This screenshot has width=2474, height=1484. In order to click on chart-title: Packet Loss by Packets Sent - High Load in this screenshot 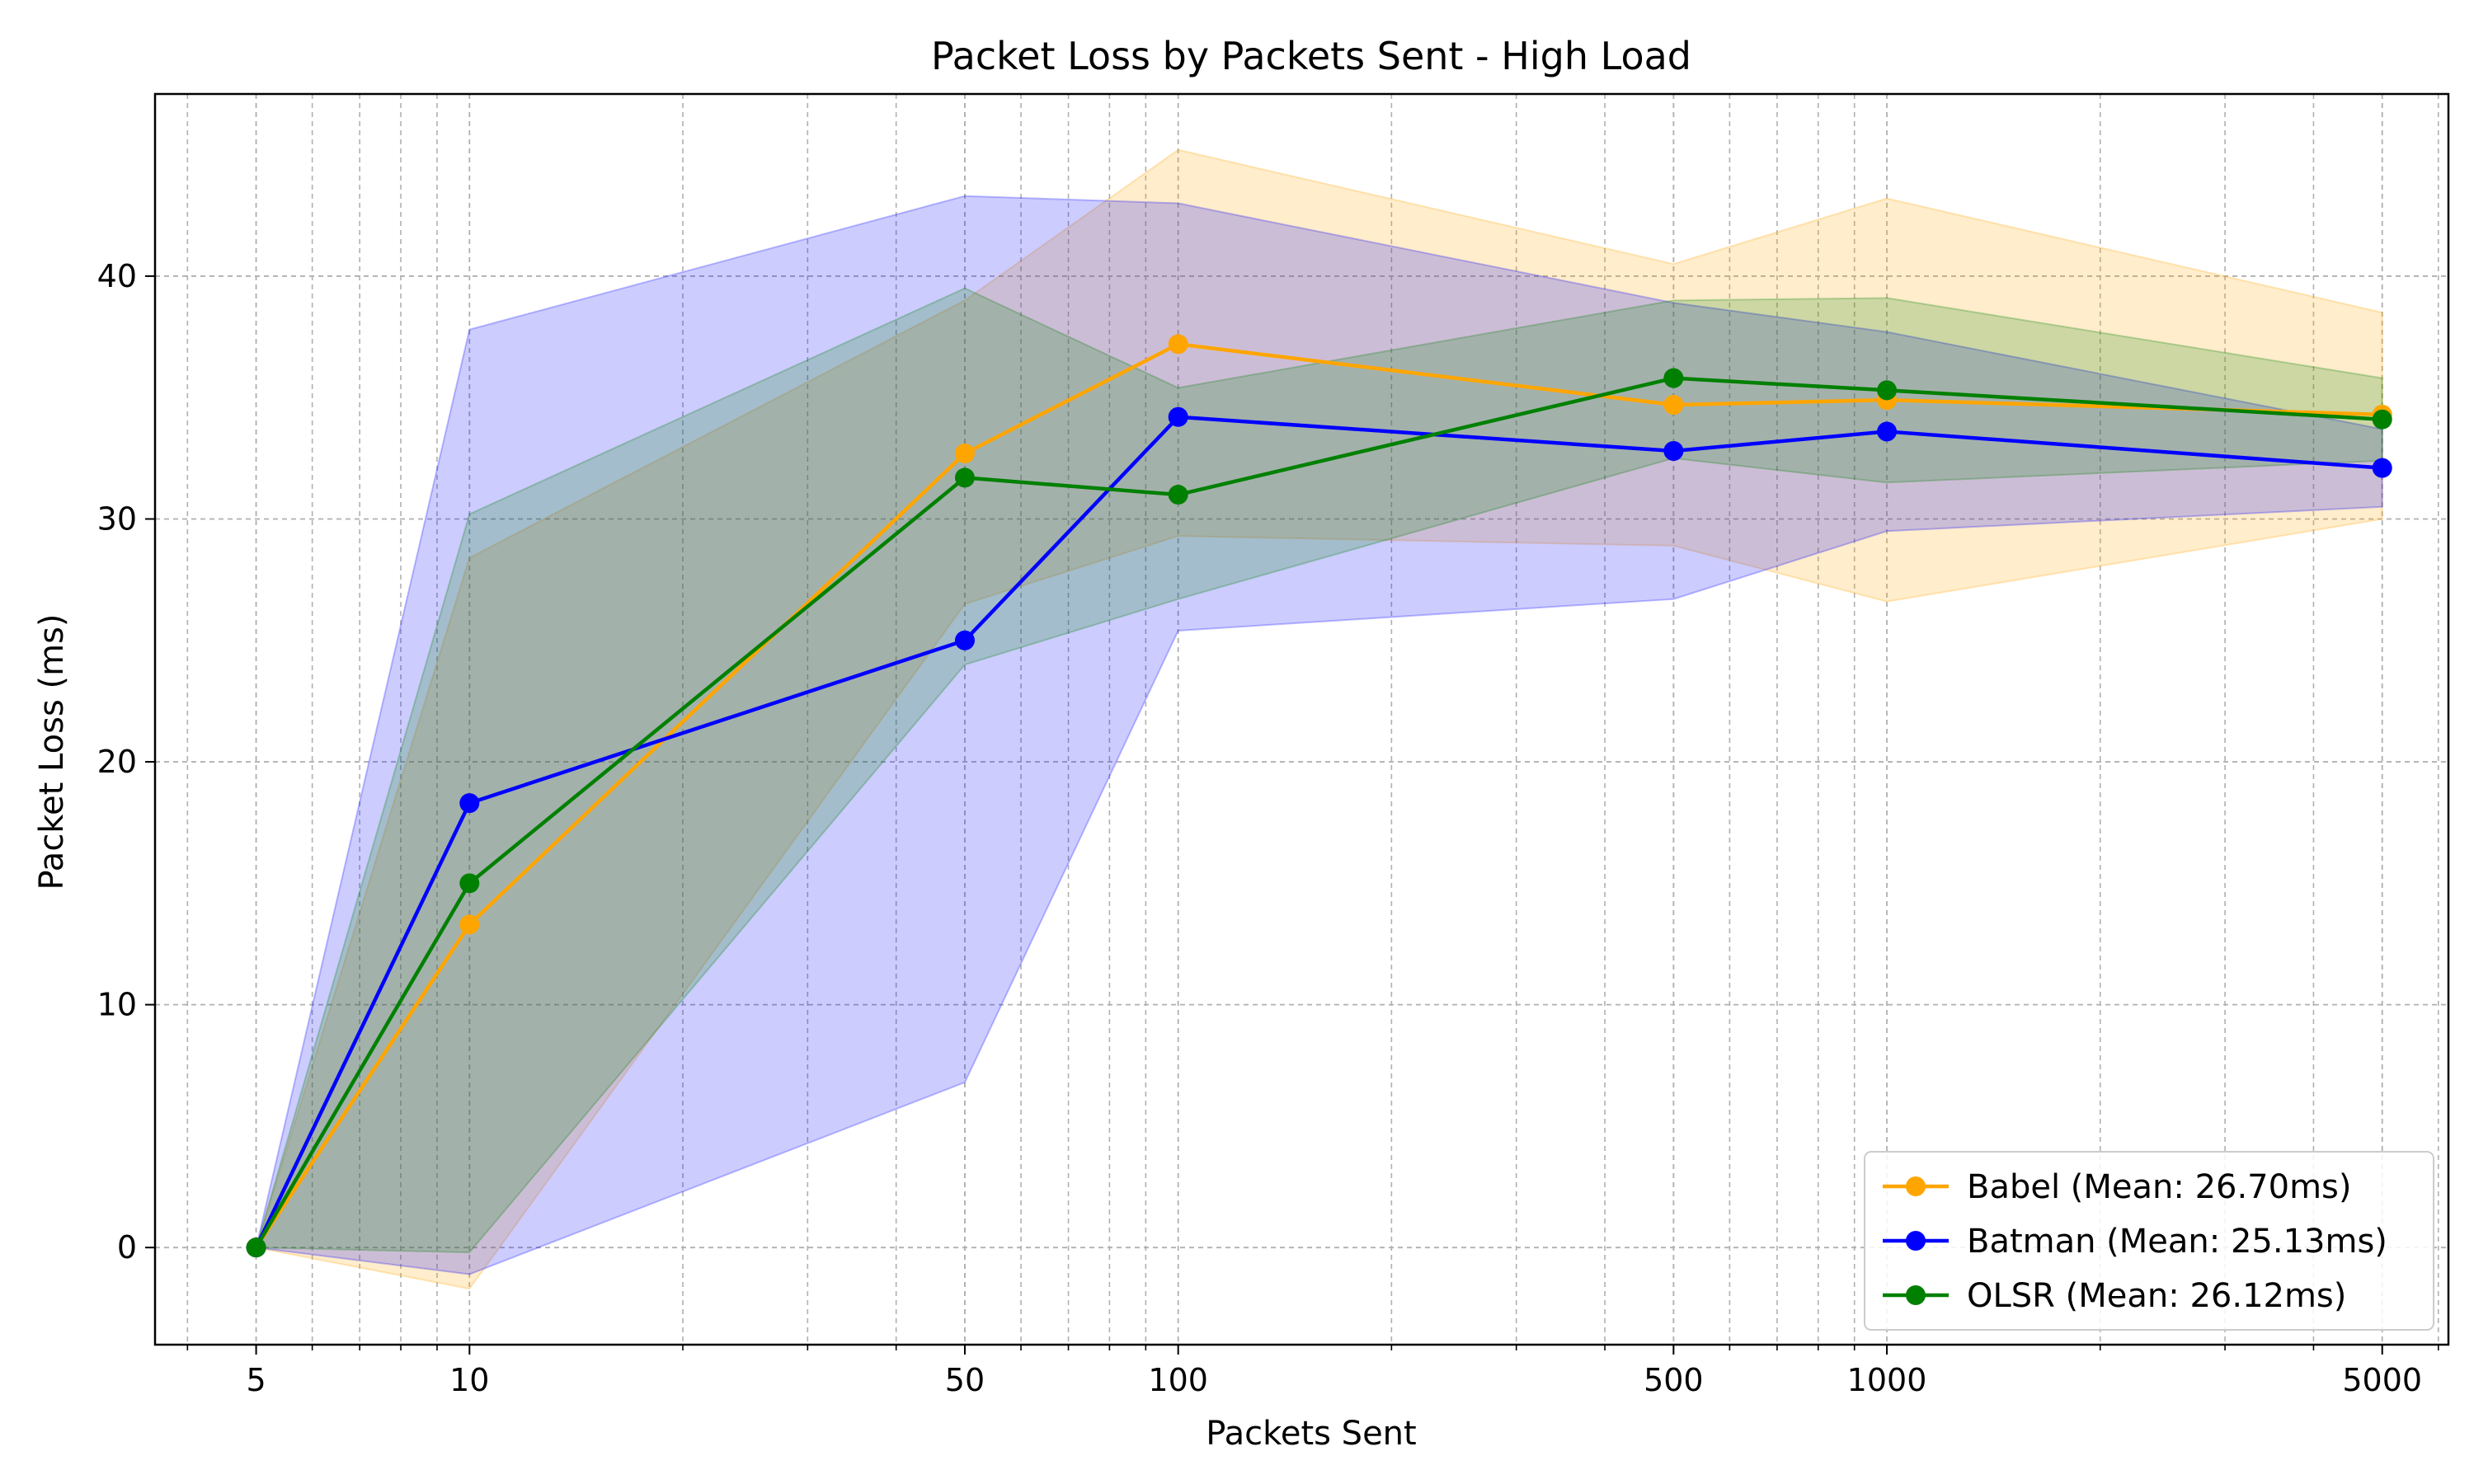, I will do `click(1311, 56)`.